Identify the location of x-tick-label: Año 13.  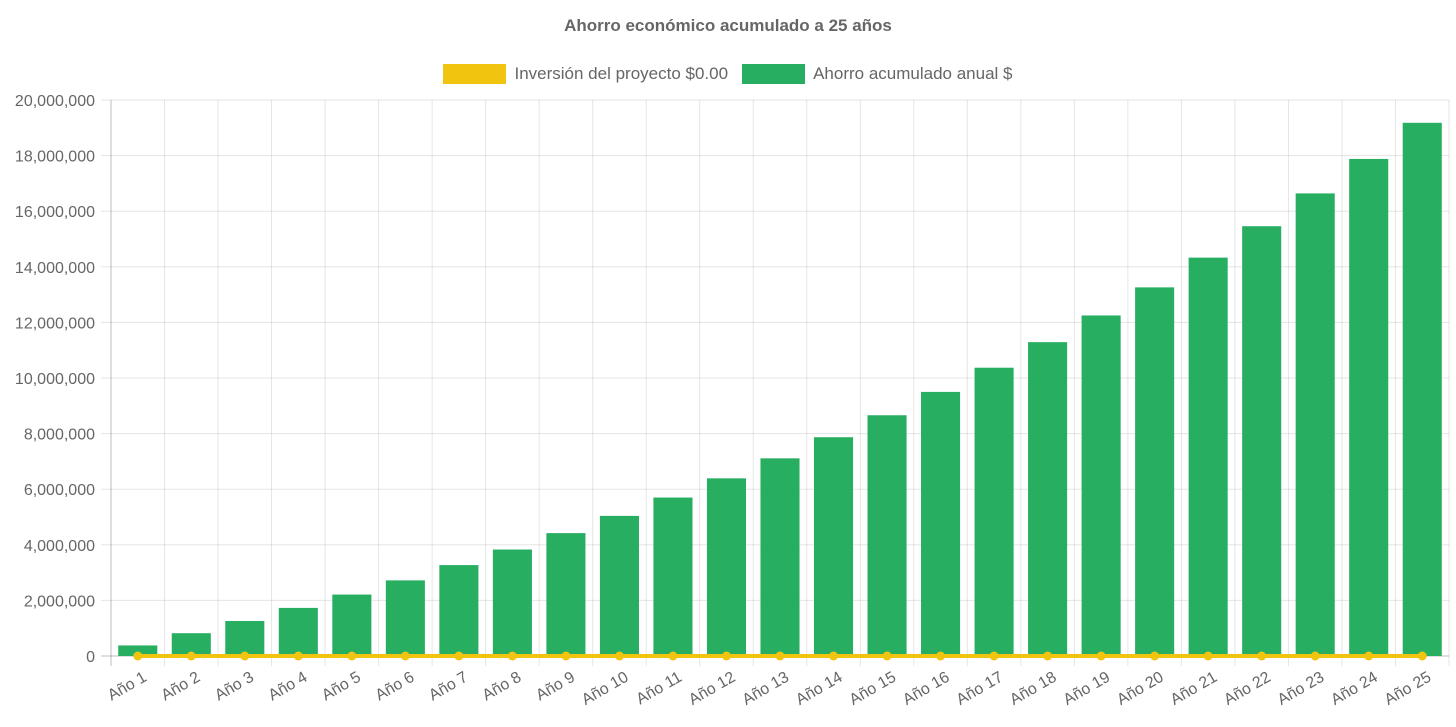
(766, 689).